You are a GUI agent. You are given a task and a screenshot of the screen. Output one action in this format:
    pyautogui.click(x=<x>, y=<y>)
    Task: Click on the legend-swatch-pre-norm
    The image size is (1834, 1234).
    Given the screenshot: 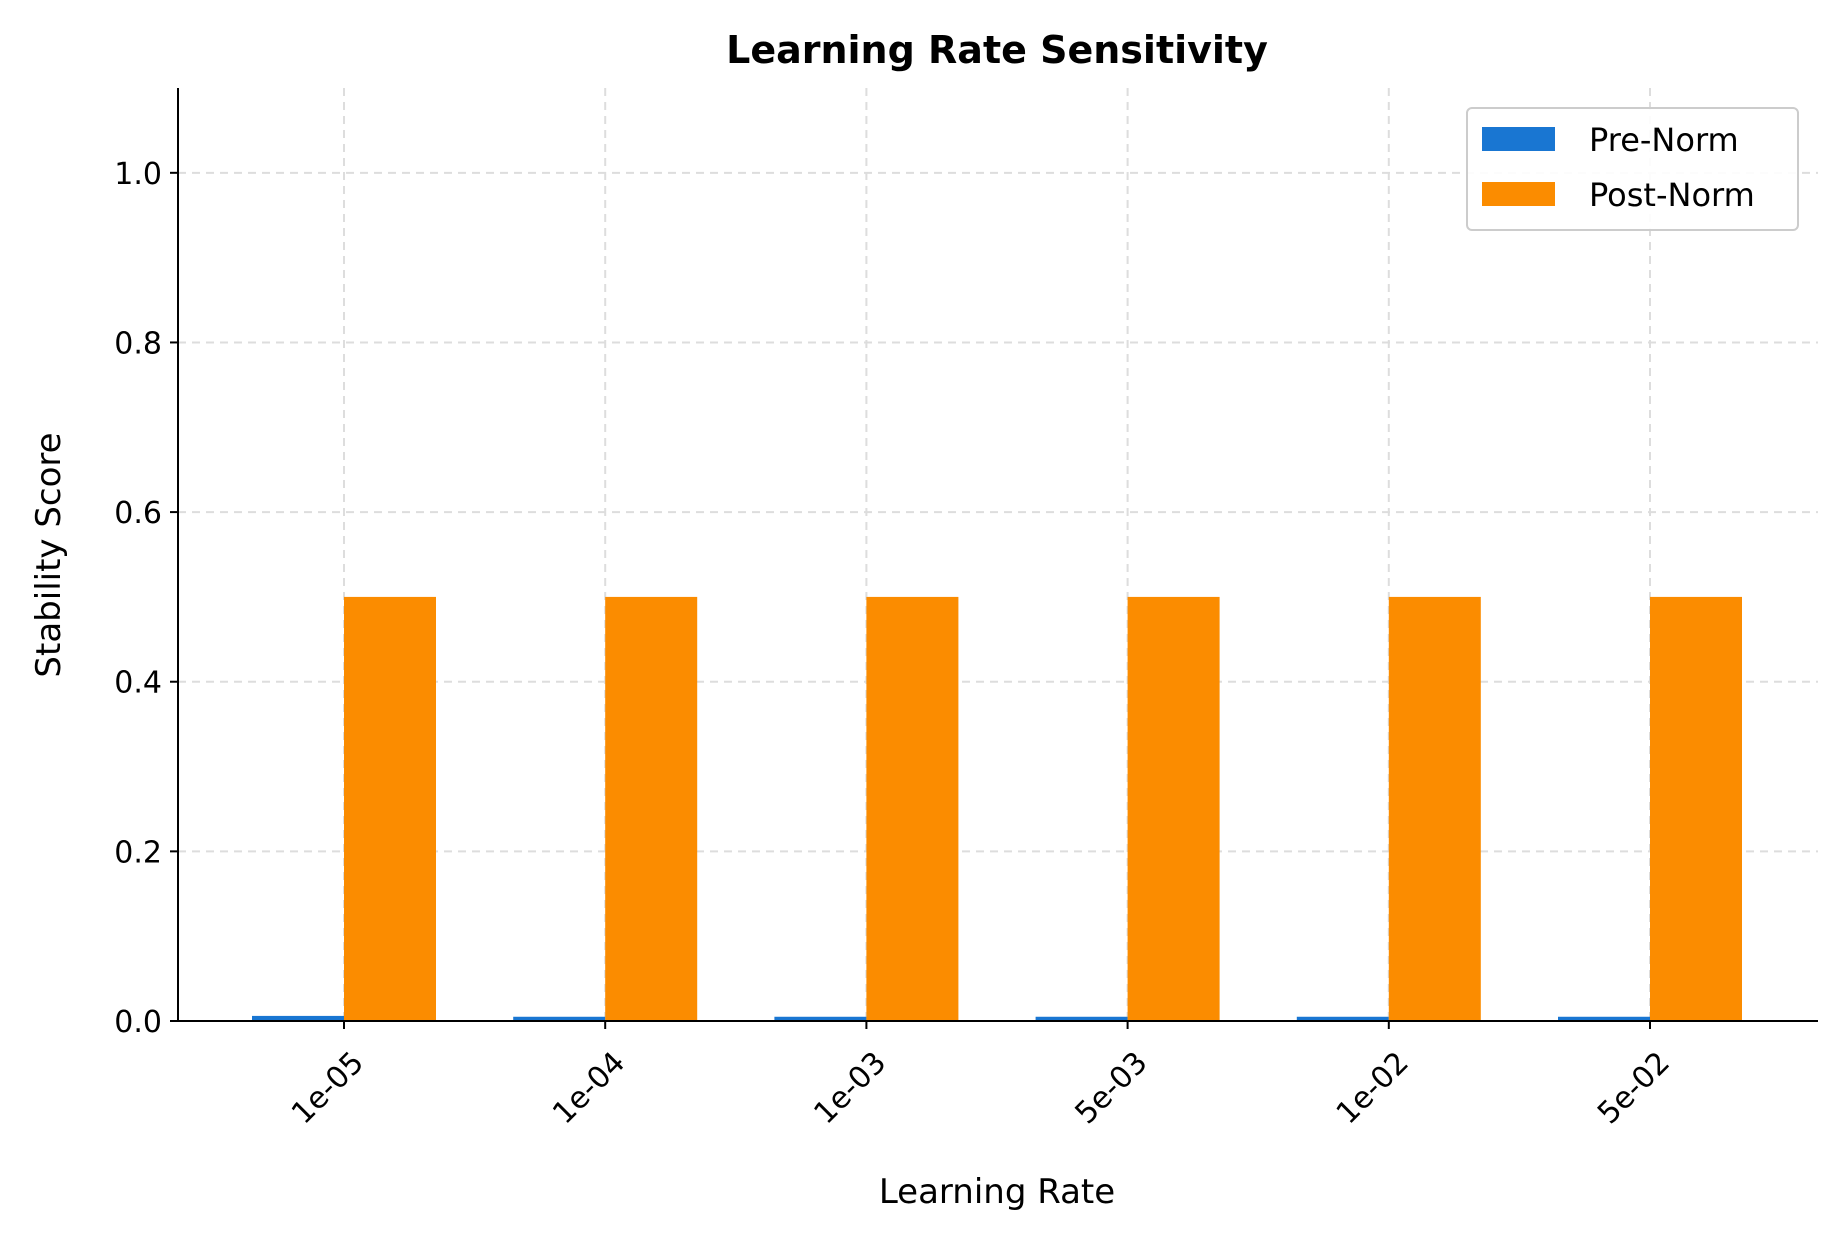 What is the action you would take?
    pyautogui.click(x=1518, y=139)
    